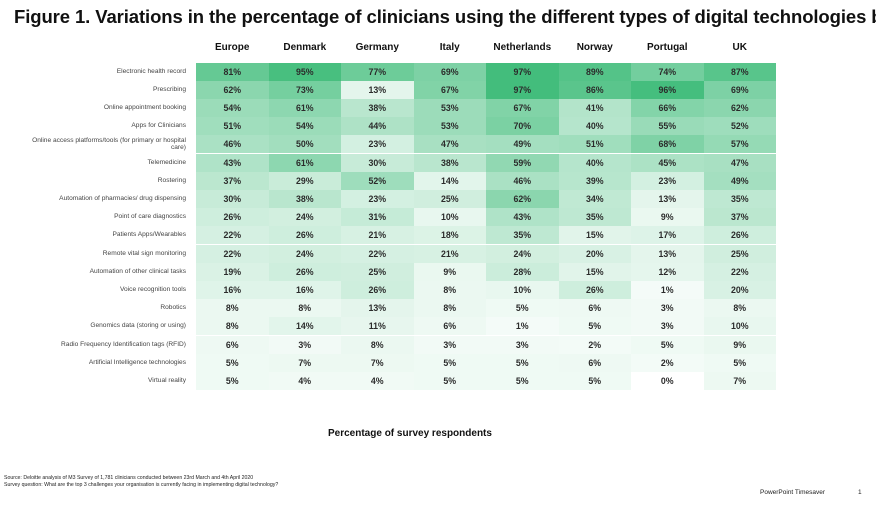  Describe the element at coordinates (377, 162) in the screenshot. I see `heatmap-cell: 30%` at that location.